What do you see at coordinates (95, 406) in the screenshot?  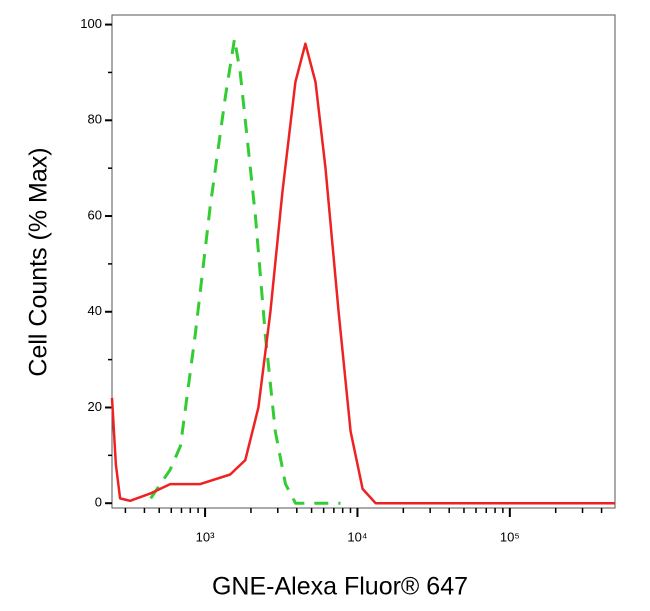 I see `y-tick-label: 20` at bounding box center [95, 406].